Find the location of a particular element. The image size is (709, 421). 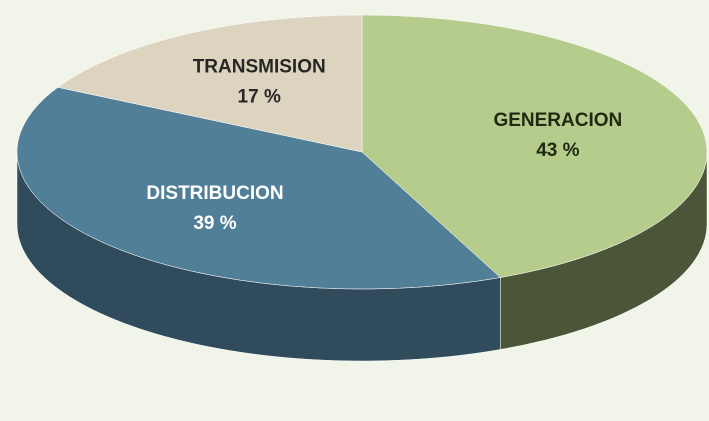

slice-value: 39 % is located at coordinates (214, 223).